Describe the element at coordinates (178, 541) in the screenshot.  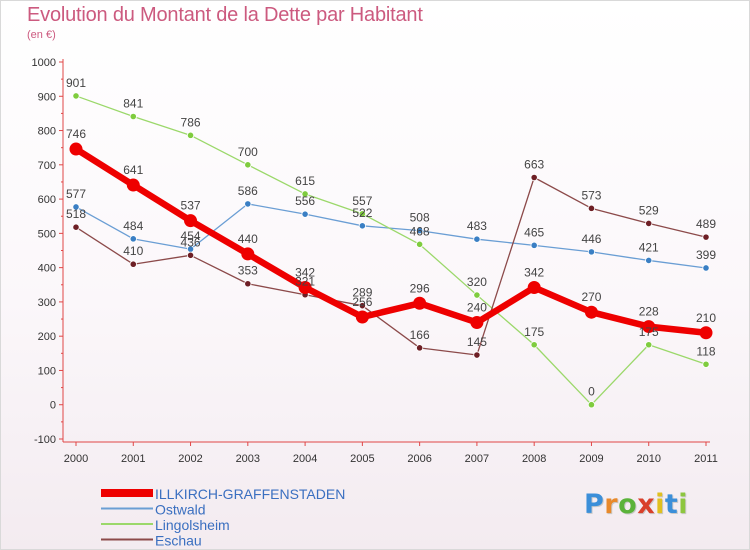
I see `legend-label: Eschau` at that location.